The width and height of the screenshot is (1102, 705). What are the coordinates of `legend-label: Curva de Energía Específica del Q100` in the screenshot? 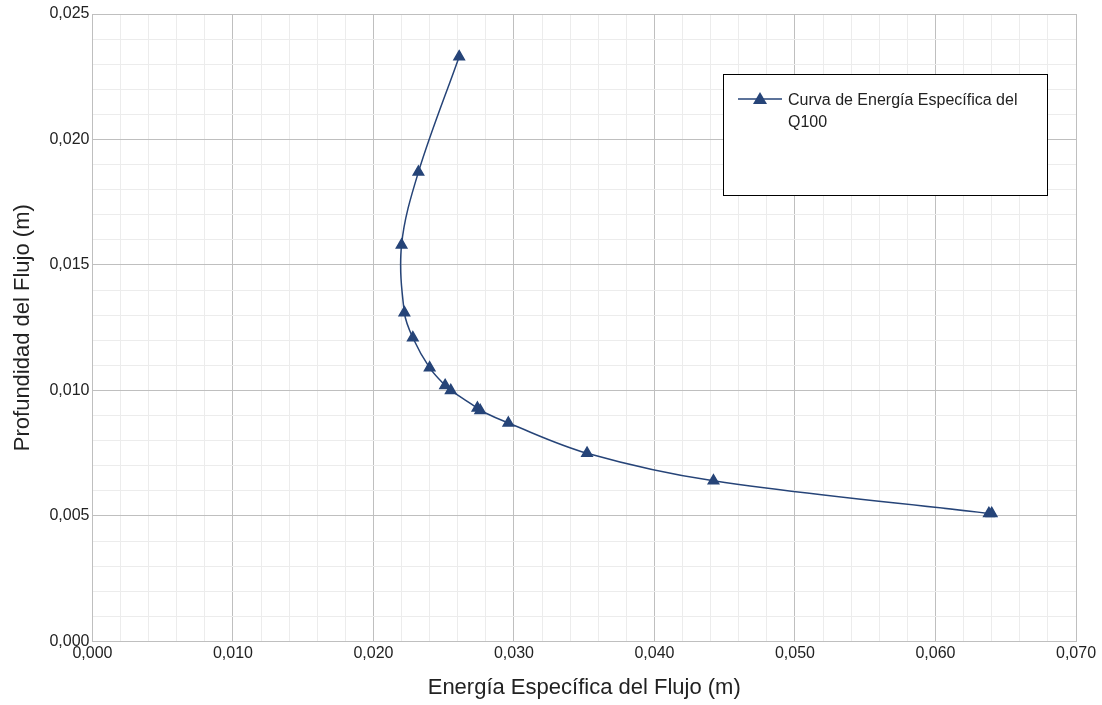 It's located at (903, 111).